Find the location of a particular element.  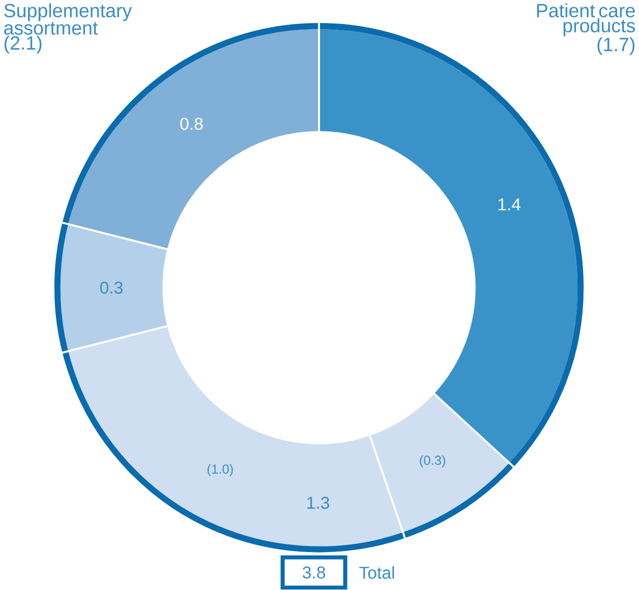

text: 3.8 is located at coordinates (314, 572).